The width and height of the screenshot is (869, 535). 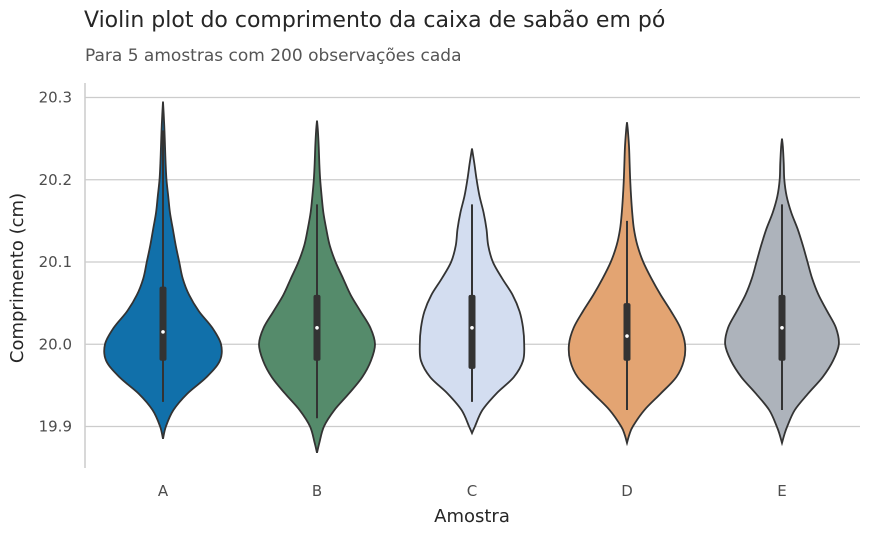 What do you see at coordinates (55, 344) in the screenshot?
I see `y-tick-label: 20.0` at bounding box center [55, 344].